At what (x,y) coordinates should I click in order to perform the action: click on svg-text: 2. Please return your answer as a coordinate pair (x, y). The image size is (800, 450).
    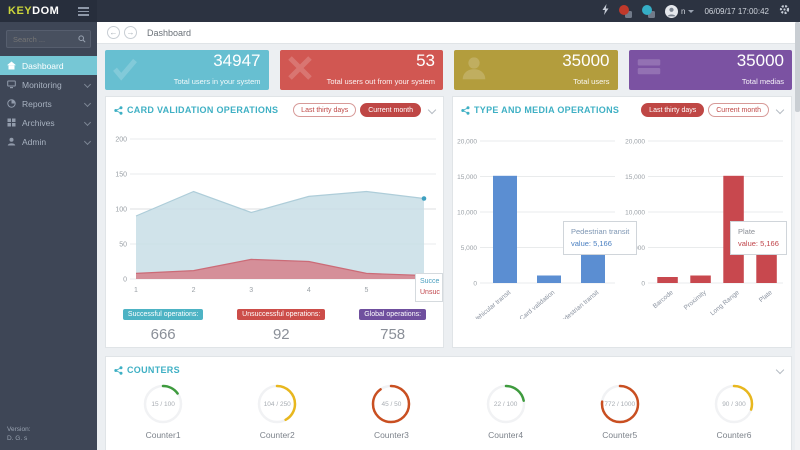
    Looking at the image, I should click on (194, 290).